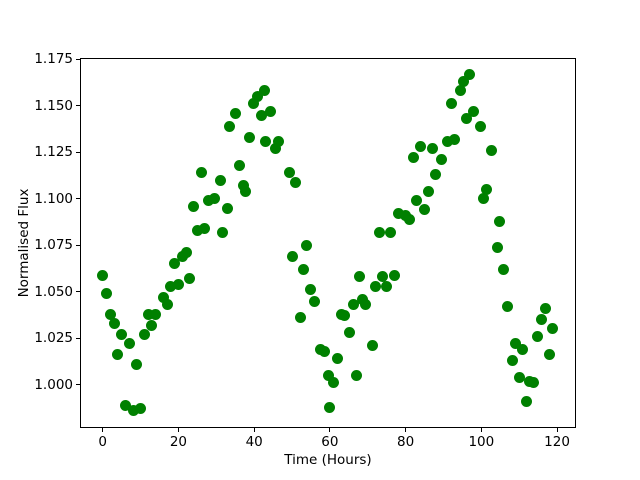  What do you see at coordinates (53, 245) in the screenshot?
I see `y-tick-label: 1.075` at bounding box center [53, 245].